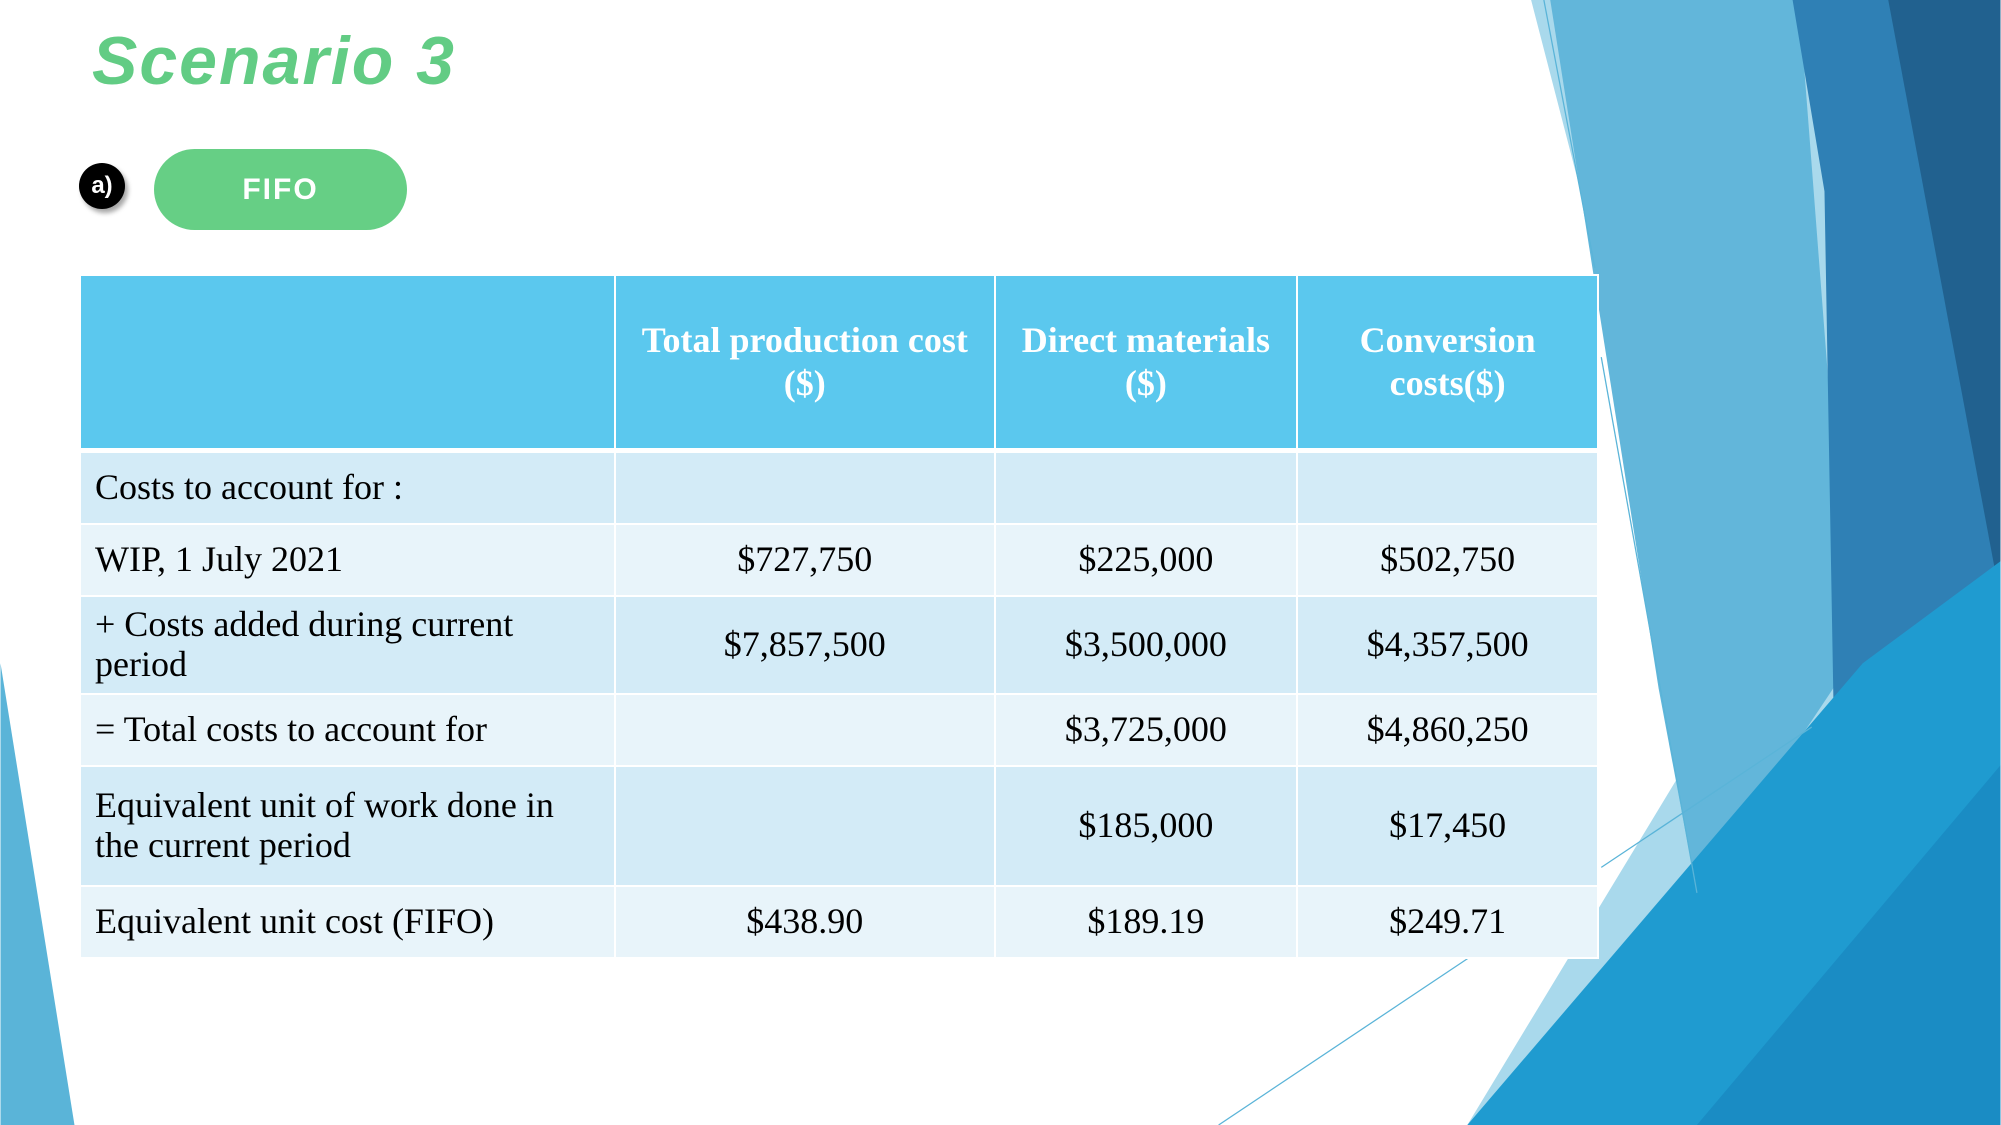 The image size is (2001, 1125). Describe the element at coordinates (805, 922) in the screenshot. I see `value-cell: $438.90` at that location.